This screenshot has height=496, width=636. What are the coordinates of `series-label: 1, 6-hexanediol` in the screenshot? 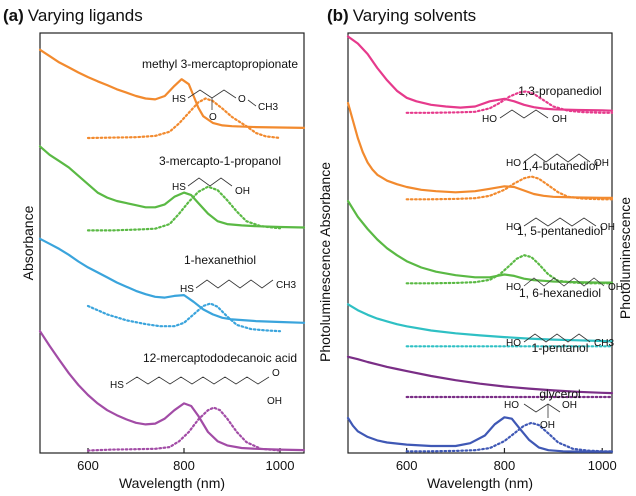 It's located at (560, 293).